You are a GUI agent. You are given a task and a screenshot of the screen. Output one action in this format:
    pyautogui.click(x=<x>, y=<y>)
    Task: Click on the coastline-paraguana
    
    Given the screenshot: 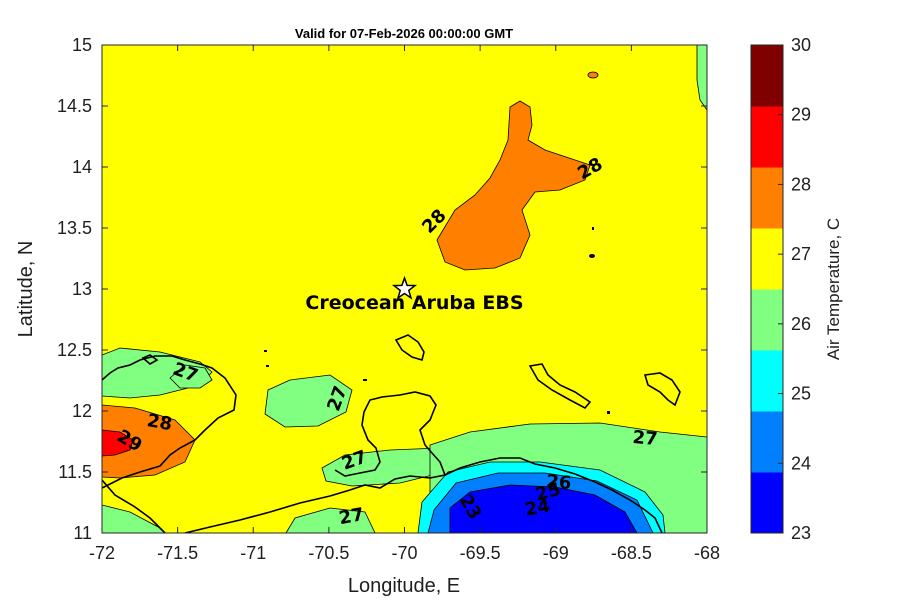 What is the action you would take?
    pyautogui.click(x=385, y=434)
    